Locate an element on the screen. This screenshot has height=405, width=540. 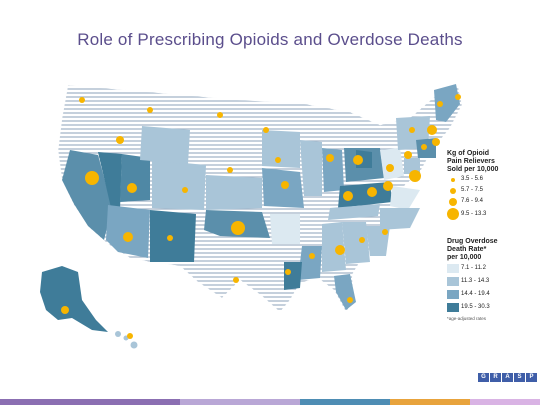
sales-legend-item: 9.5 - 13.3 is located at coordinates (492, 215).